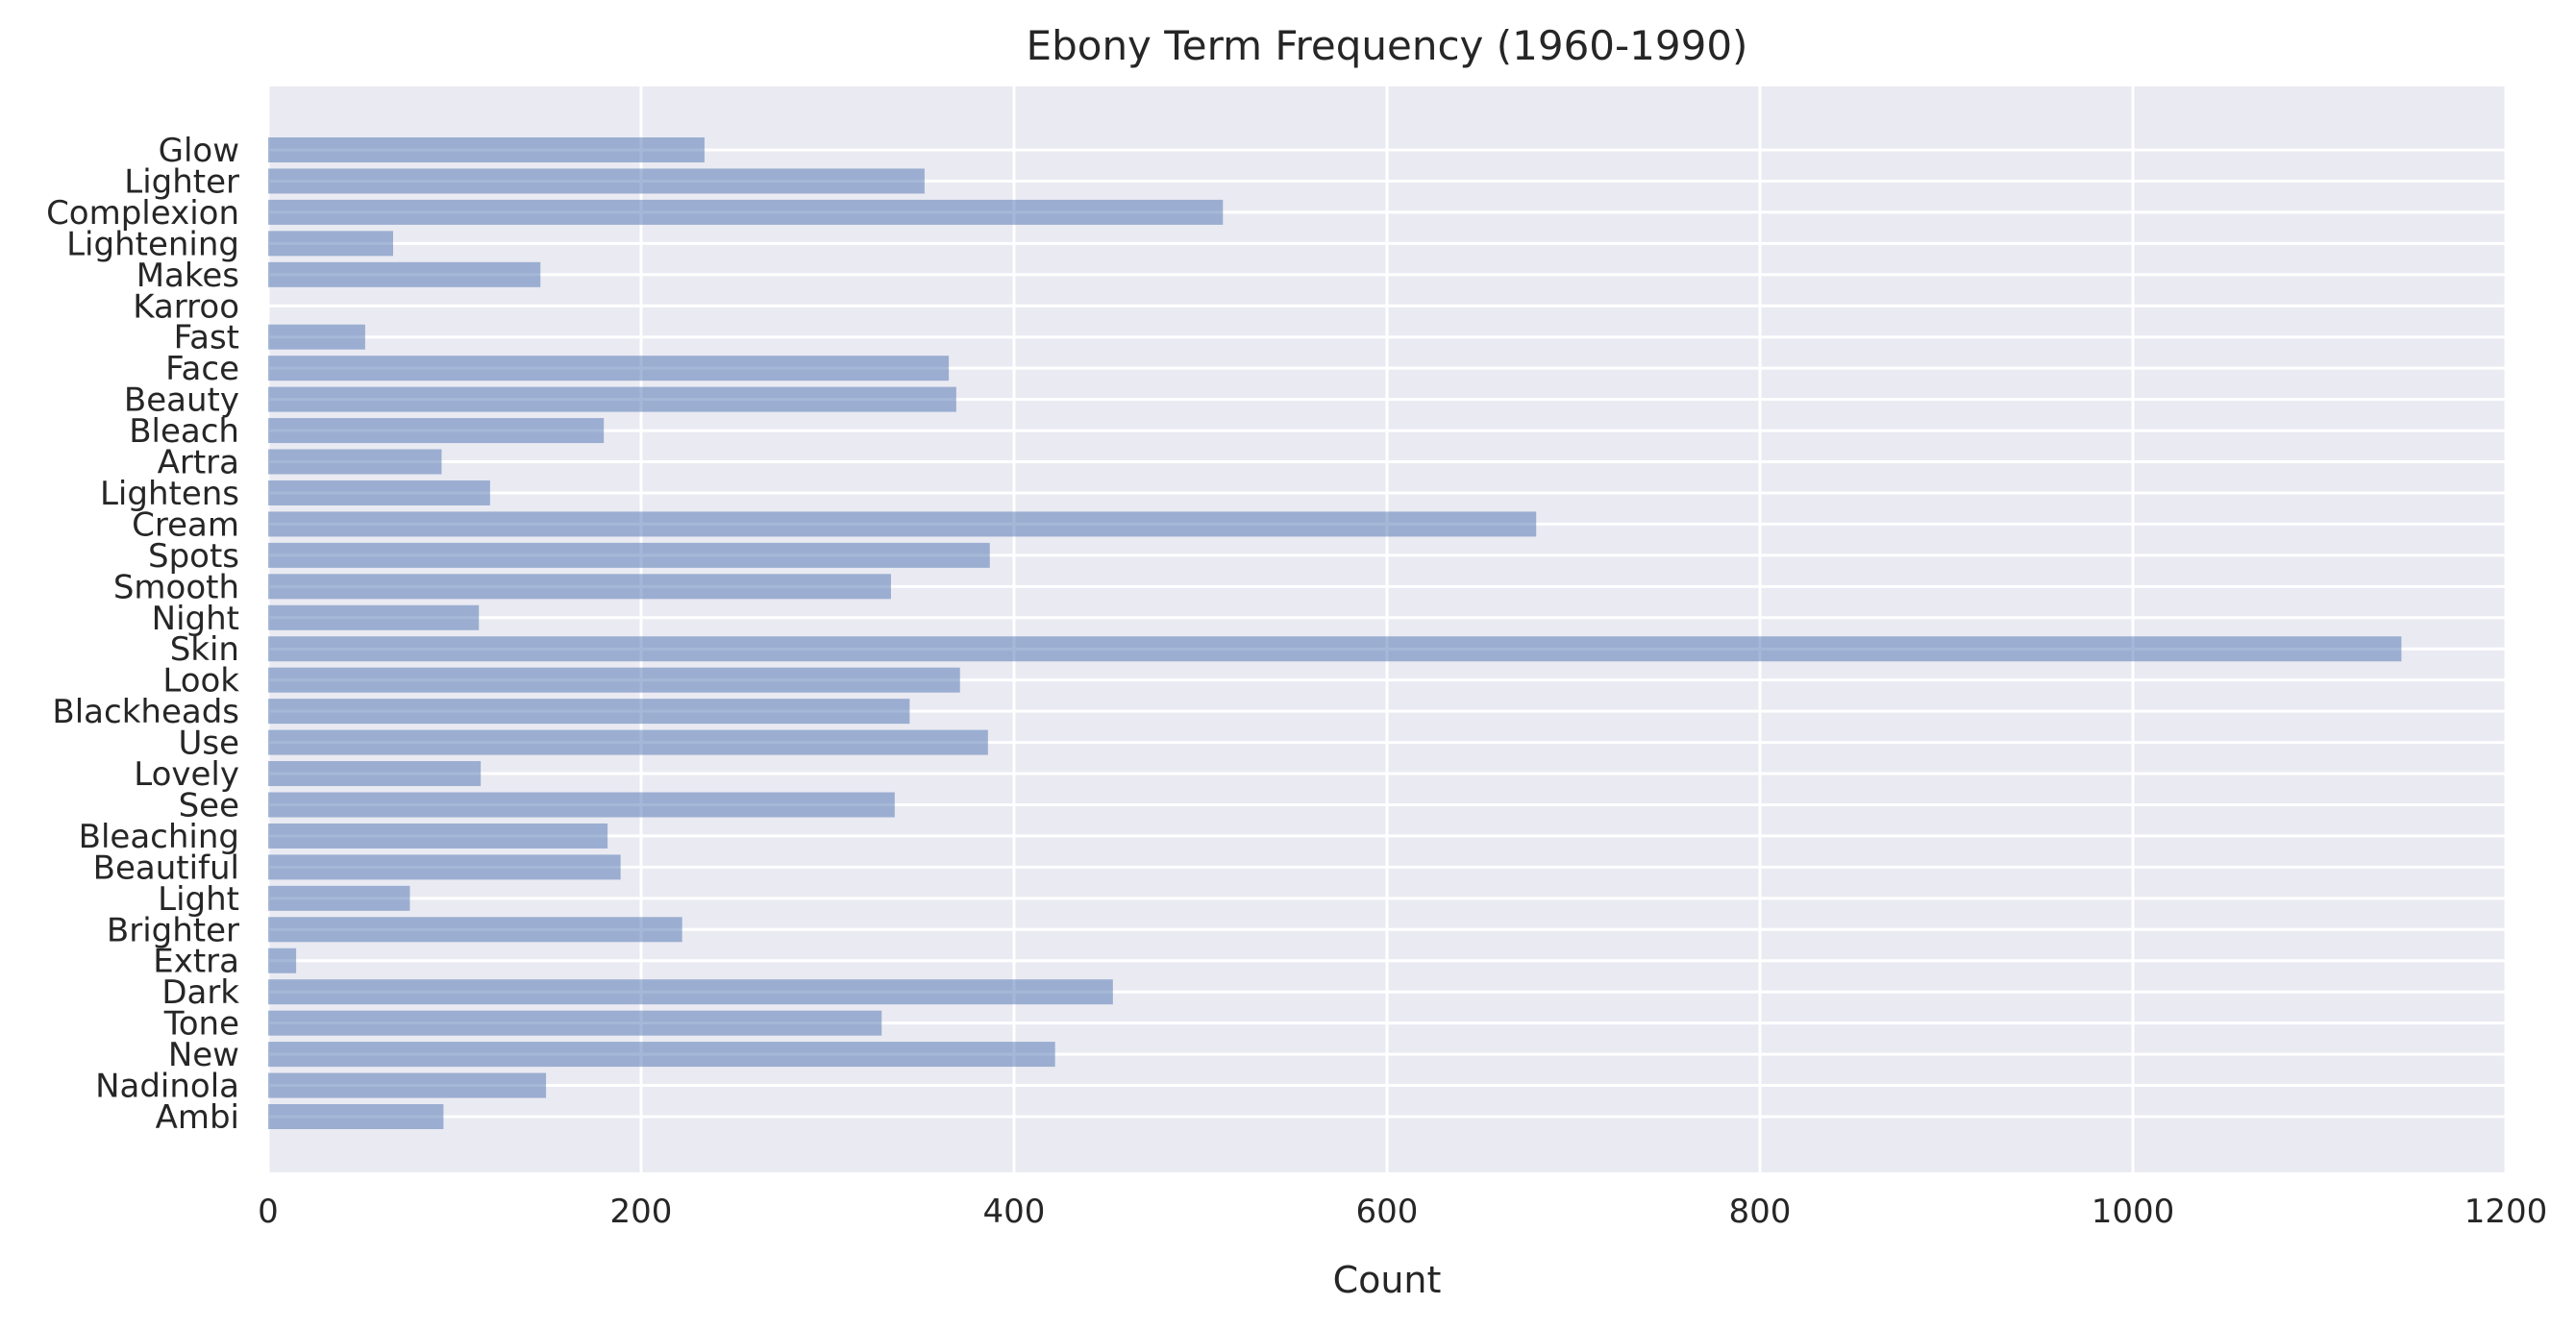  Describe the element at coordinates (206, 338) in the screenshot. I see `y-tick-label: Fast` at that location.